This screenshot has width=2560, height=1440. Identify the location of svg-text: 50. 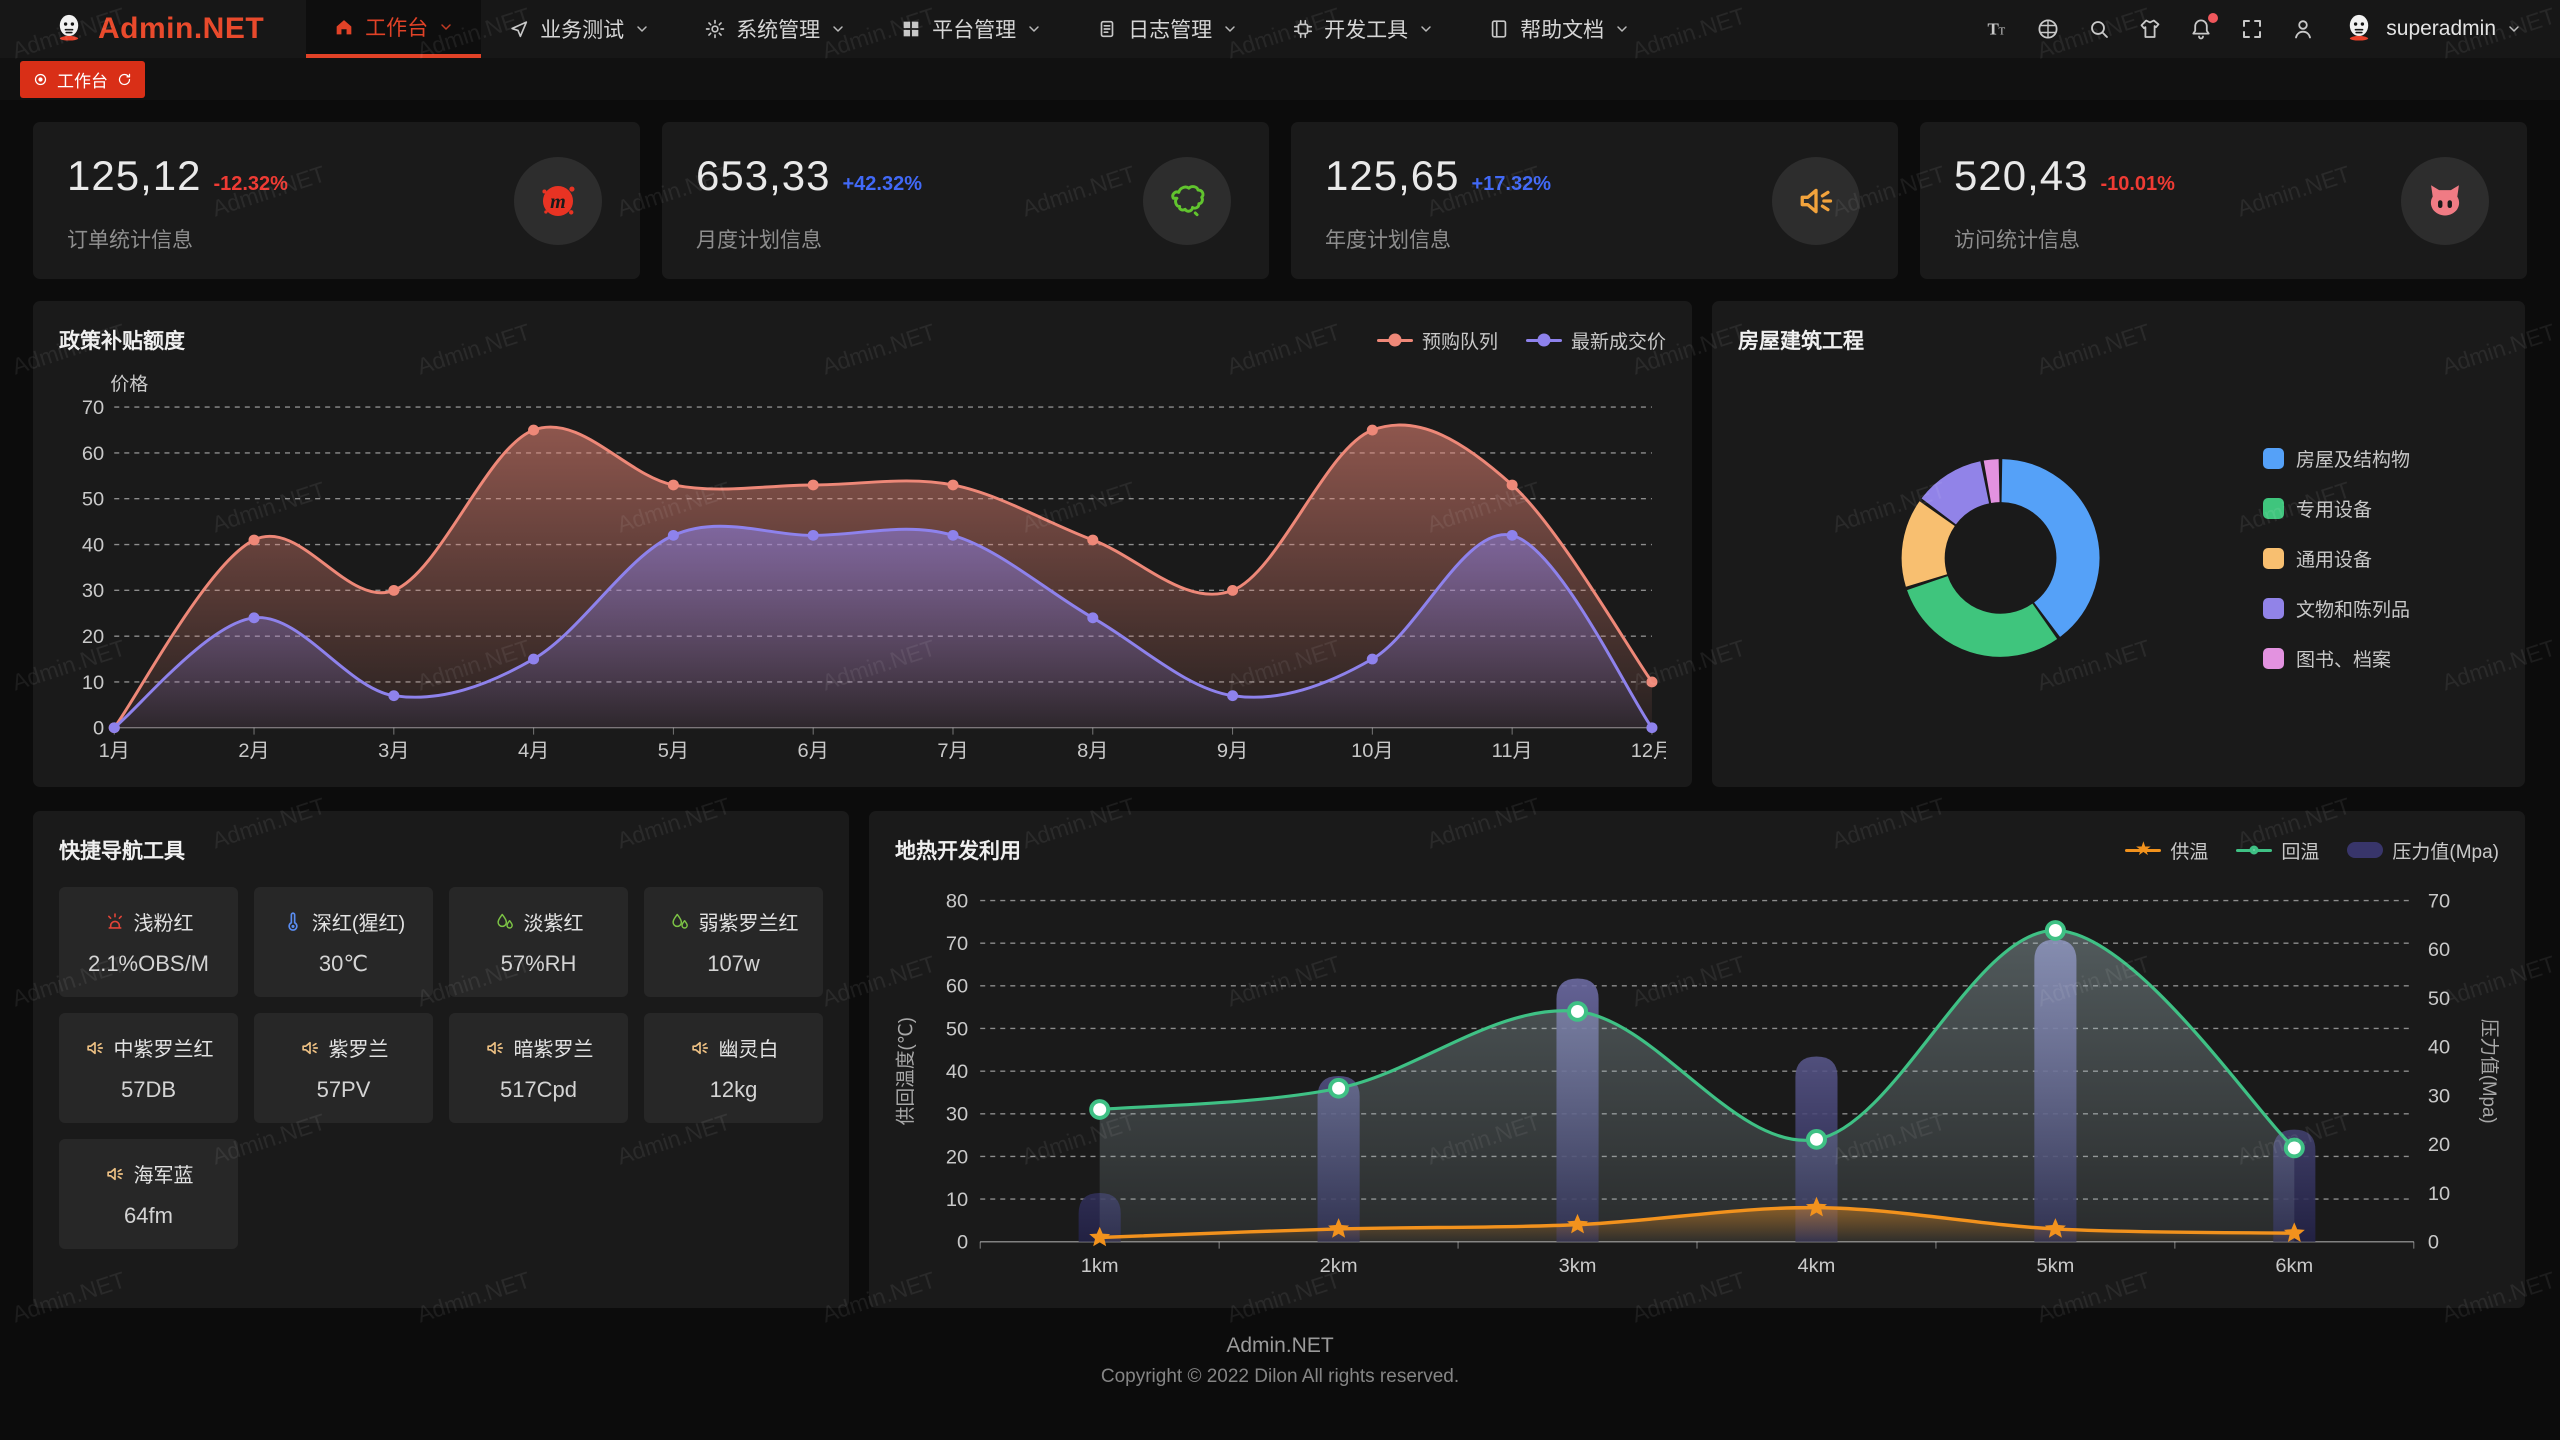
(957, 1030).